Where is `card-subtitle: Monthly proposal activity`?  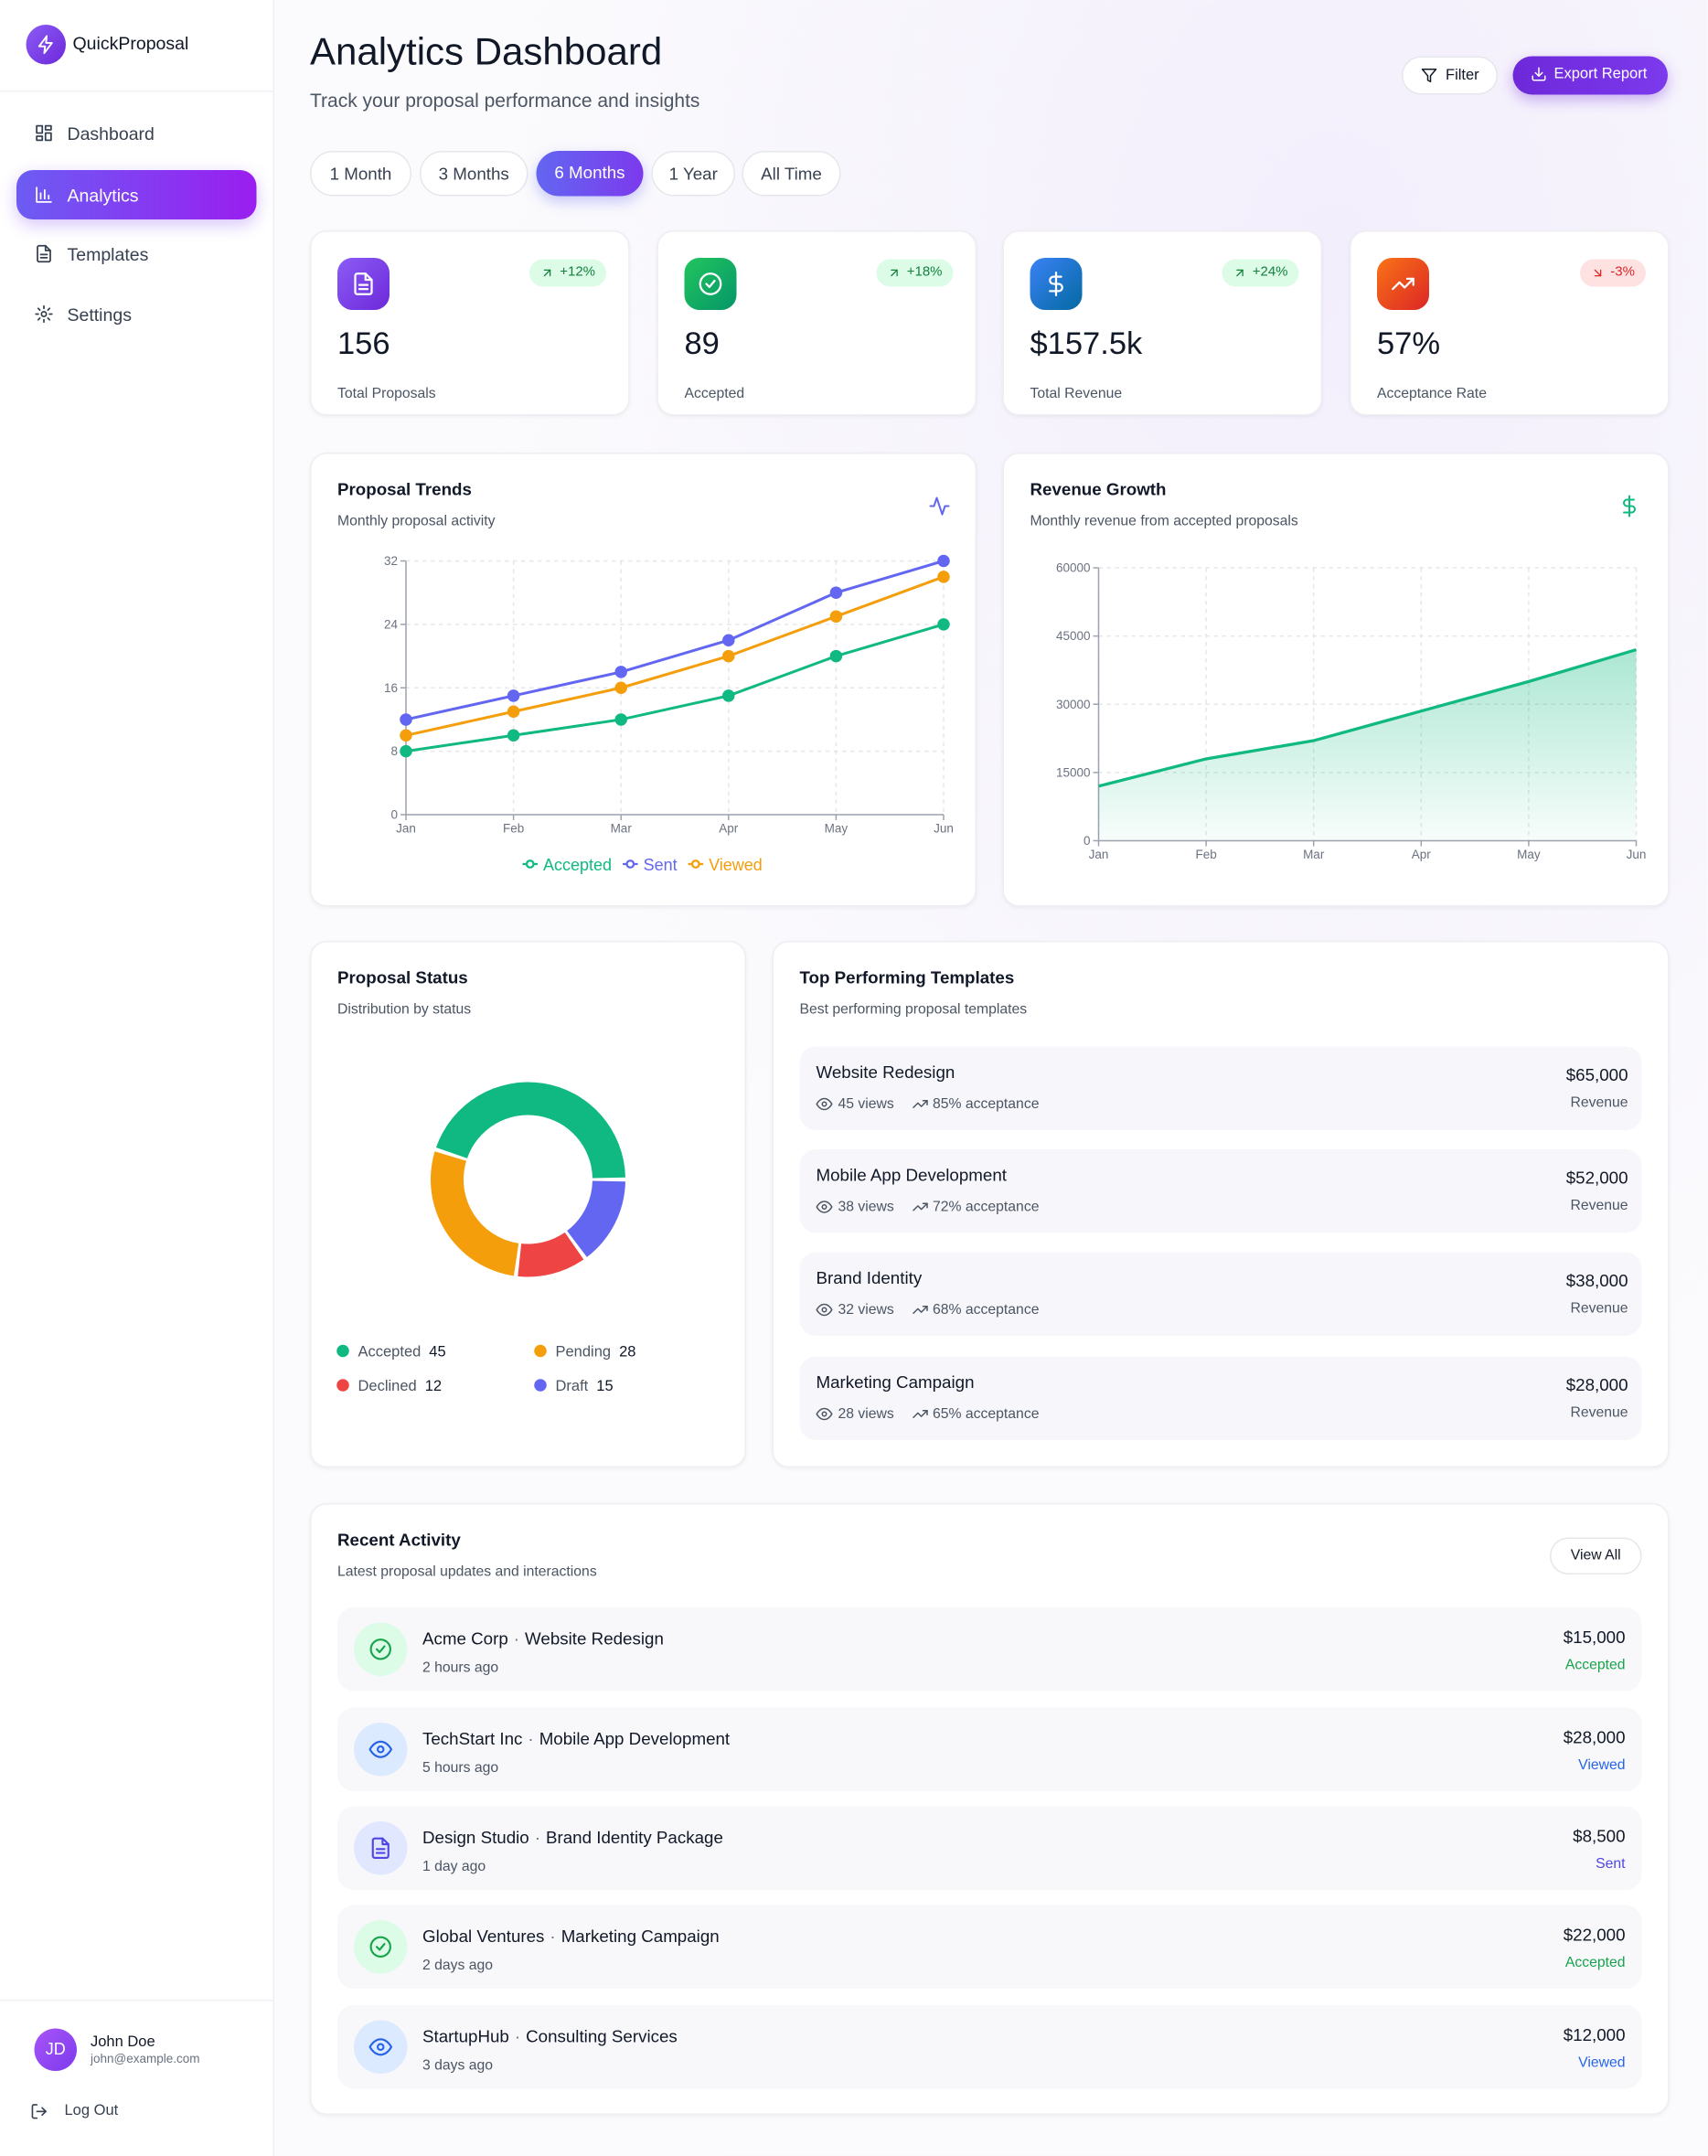 card-subtitle: Monthly proposal activity is located at coordinates (417, 521).